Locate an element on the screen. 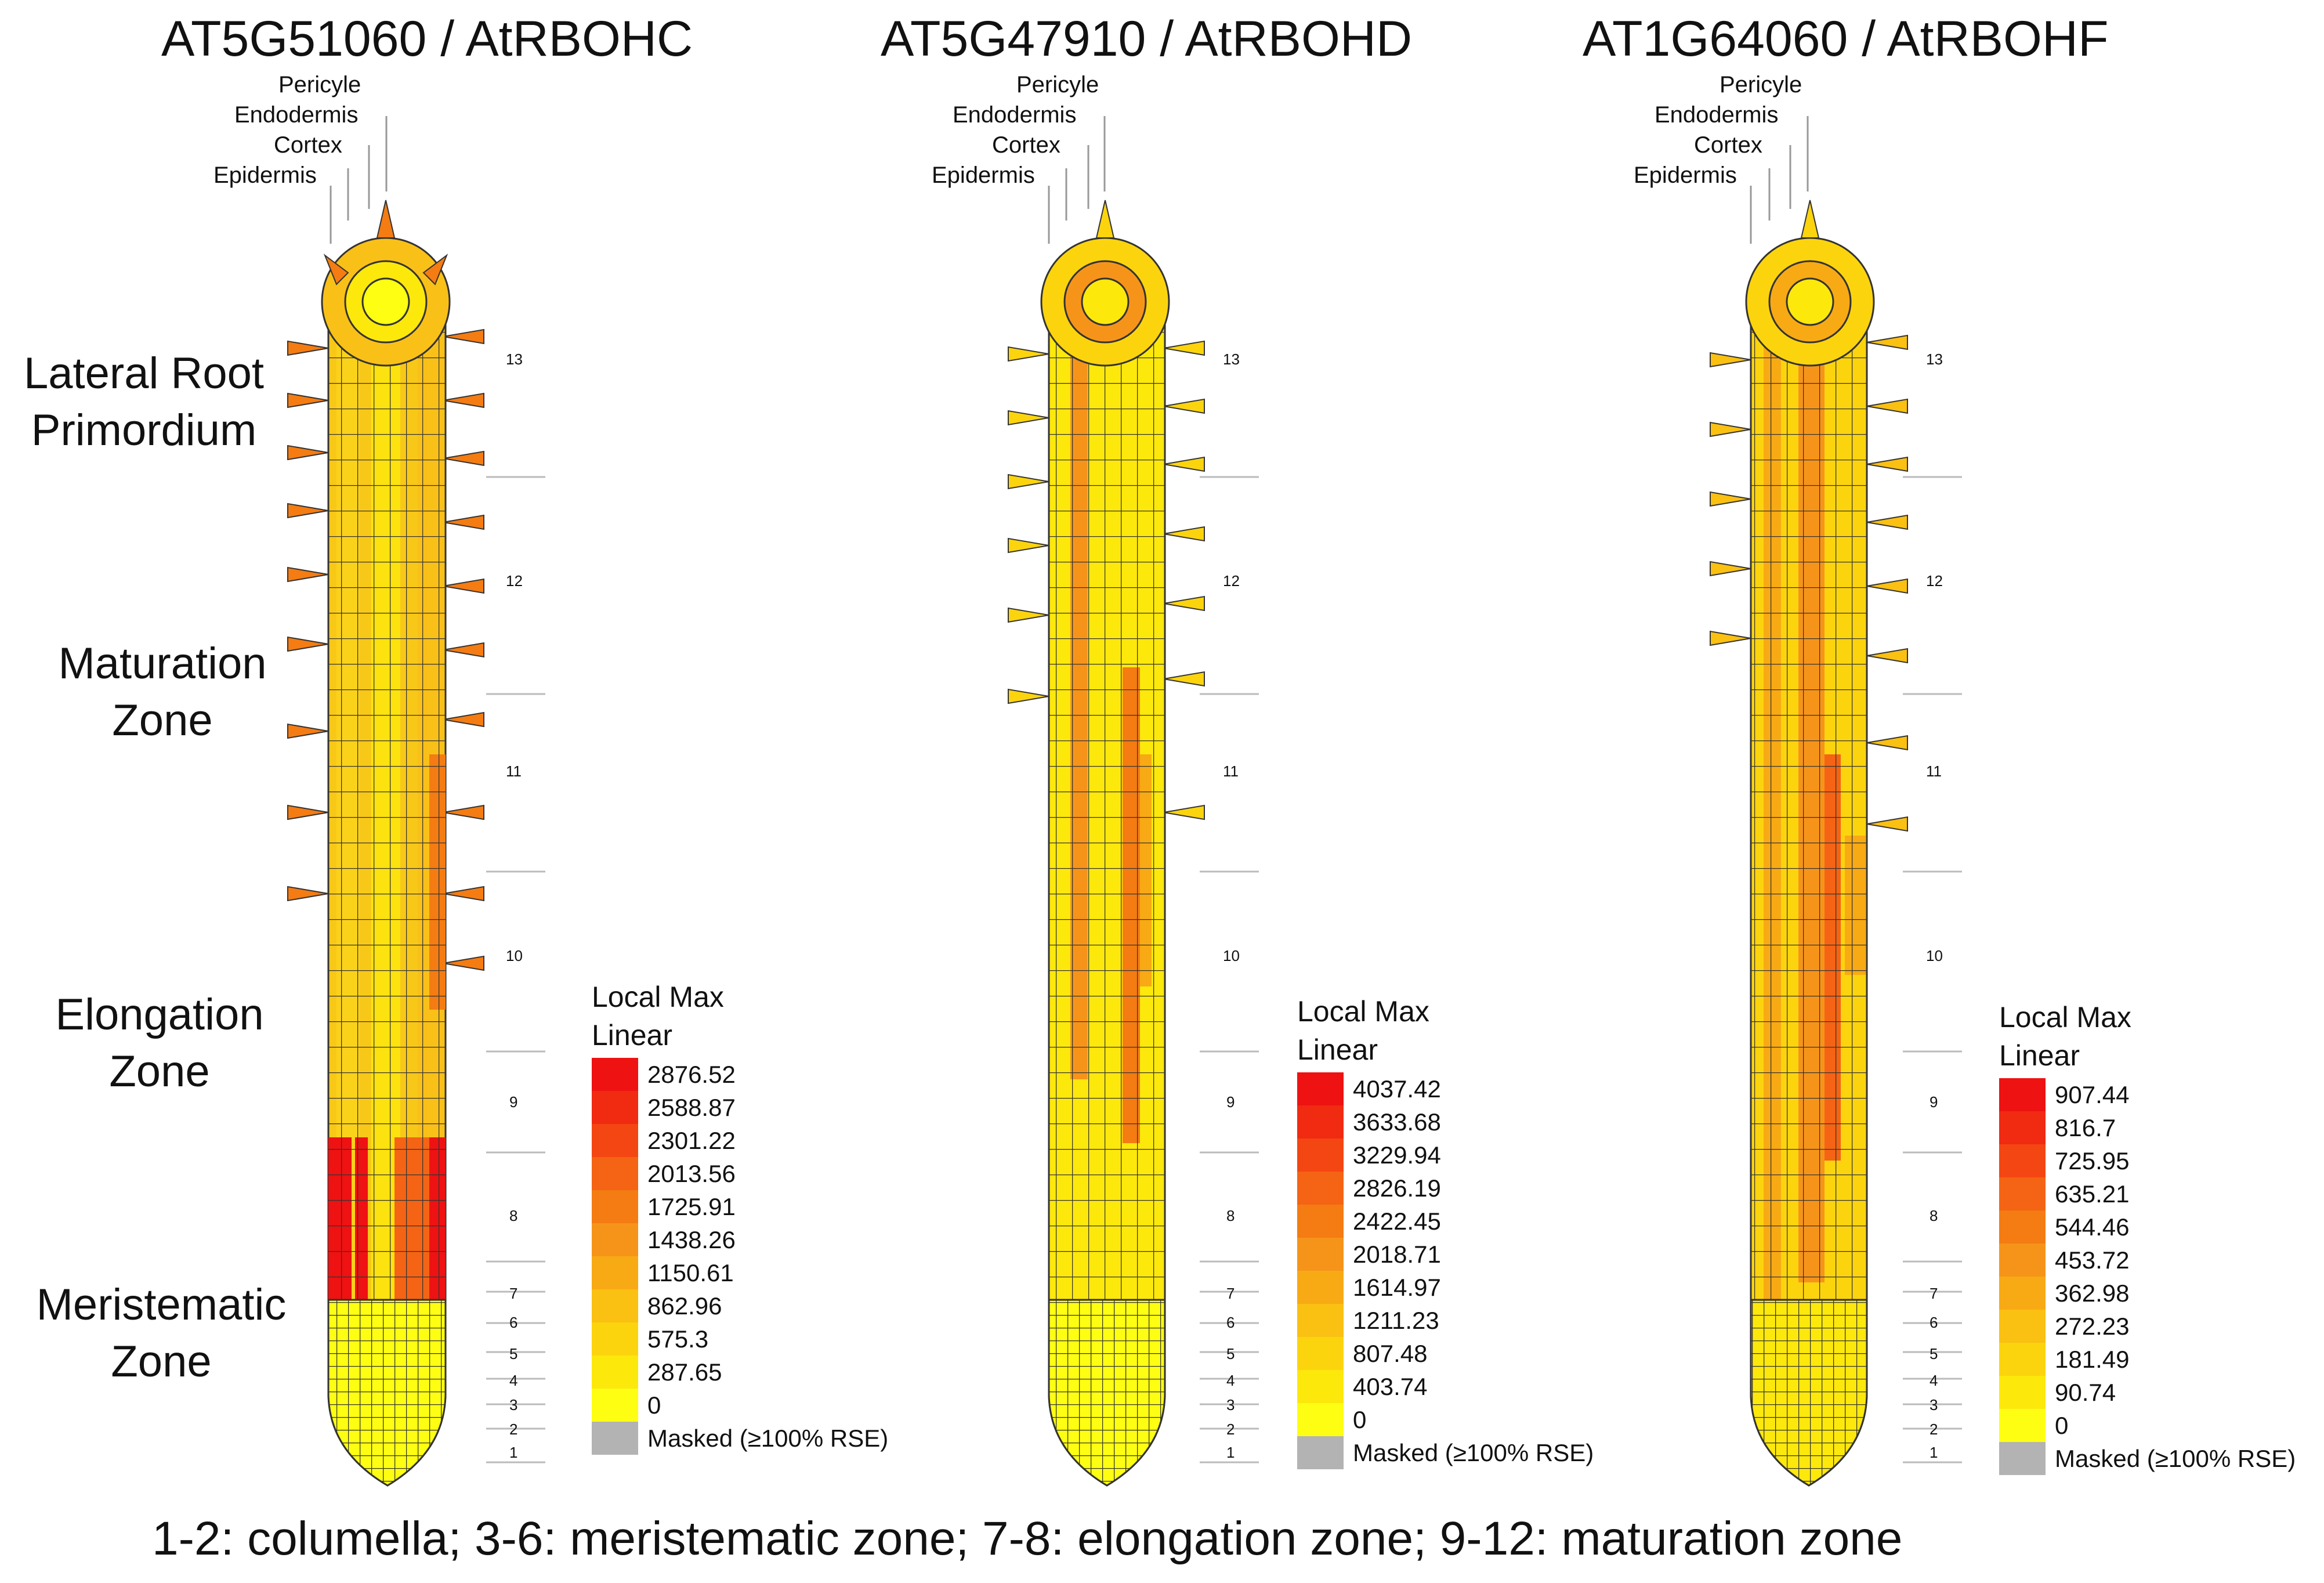 The image size is (2324, 1583). legend-value: 1150.61 is located at coordinates (690, 1272).